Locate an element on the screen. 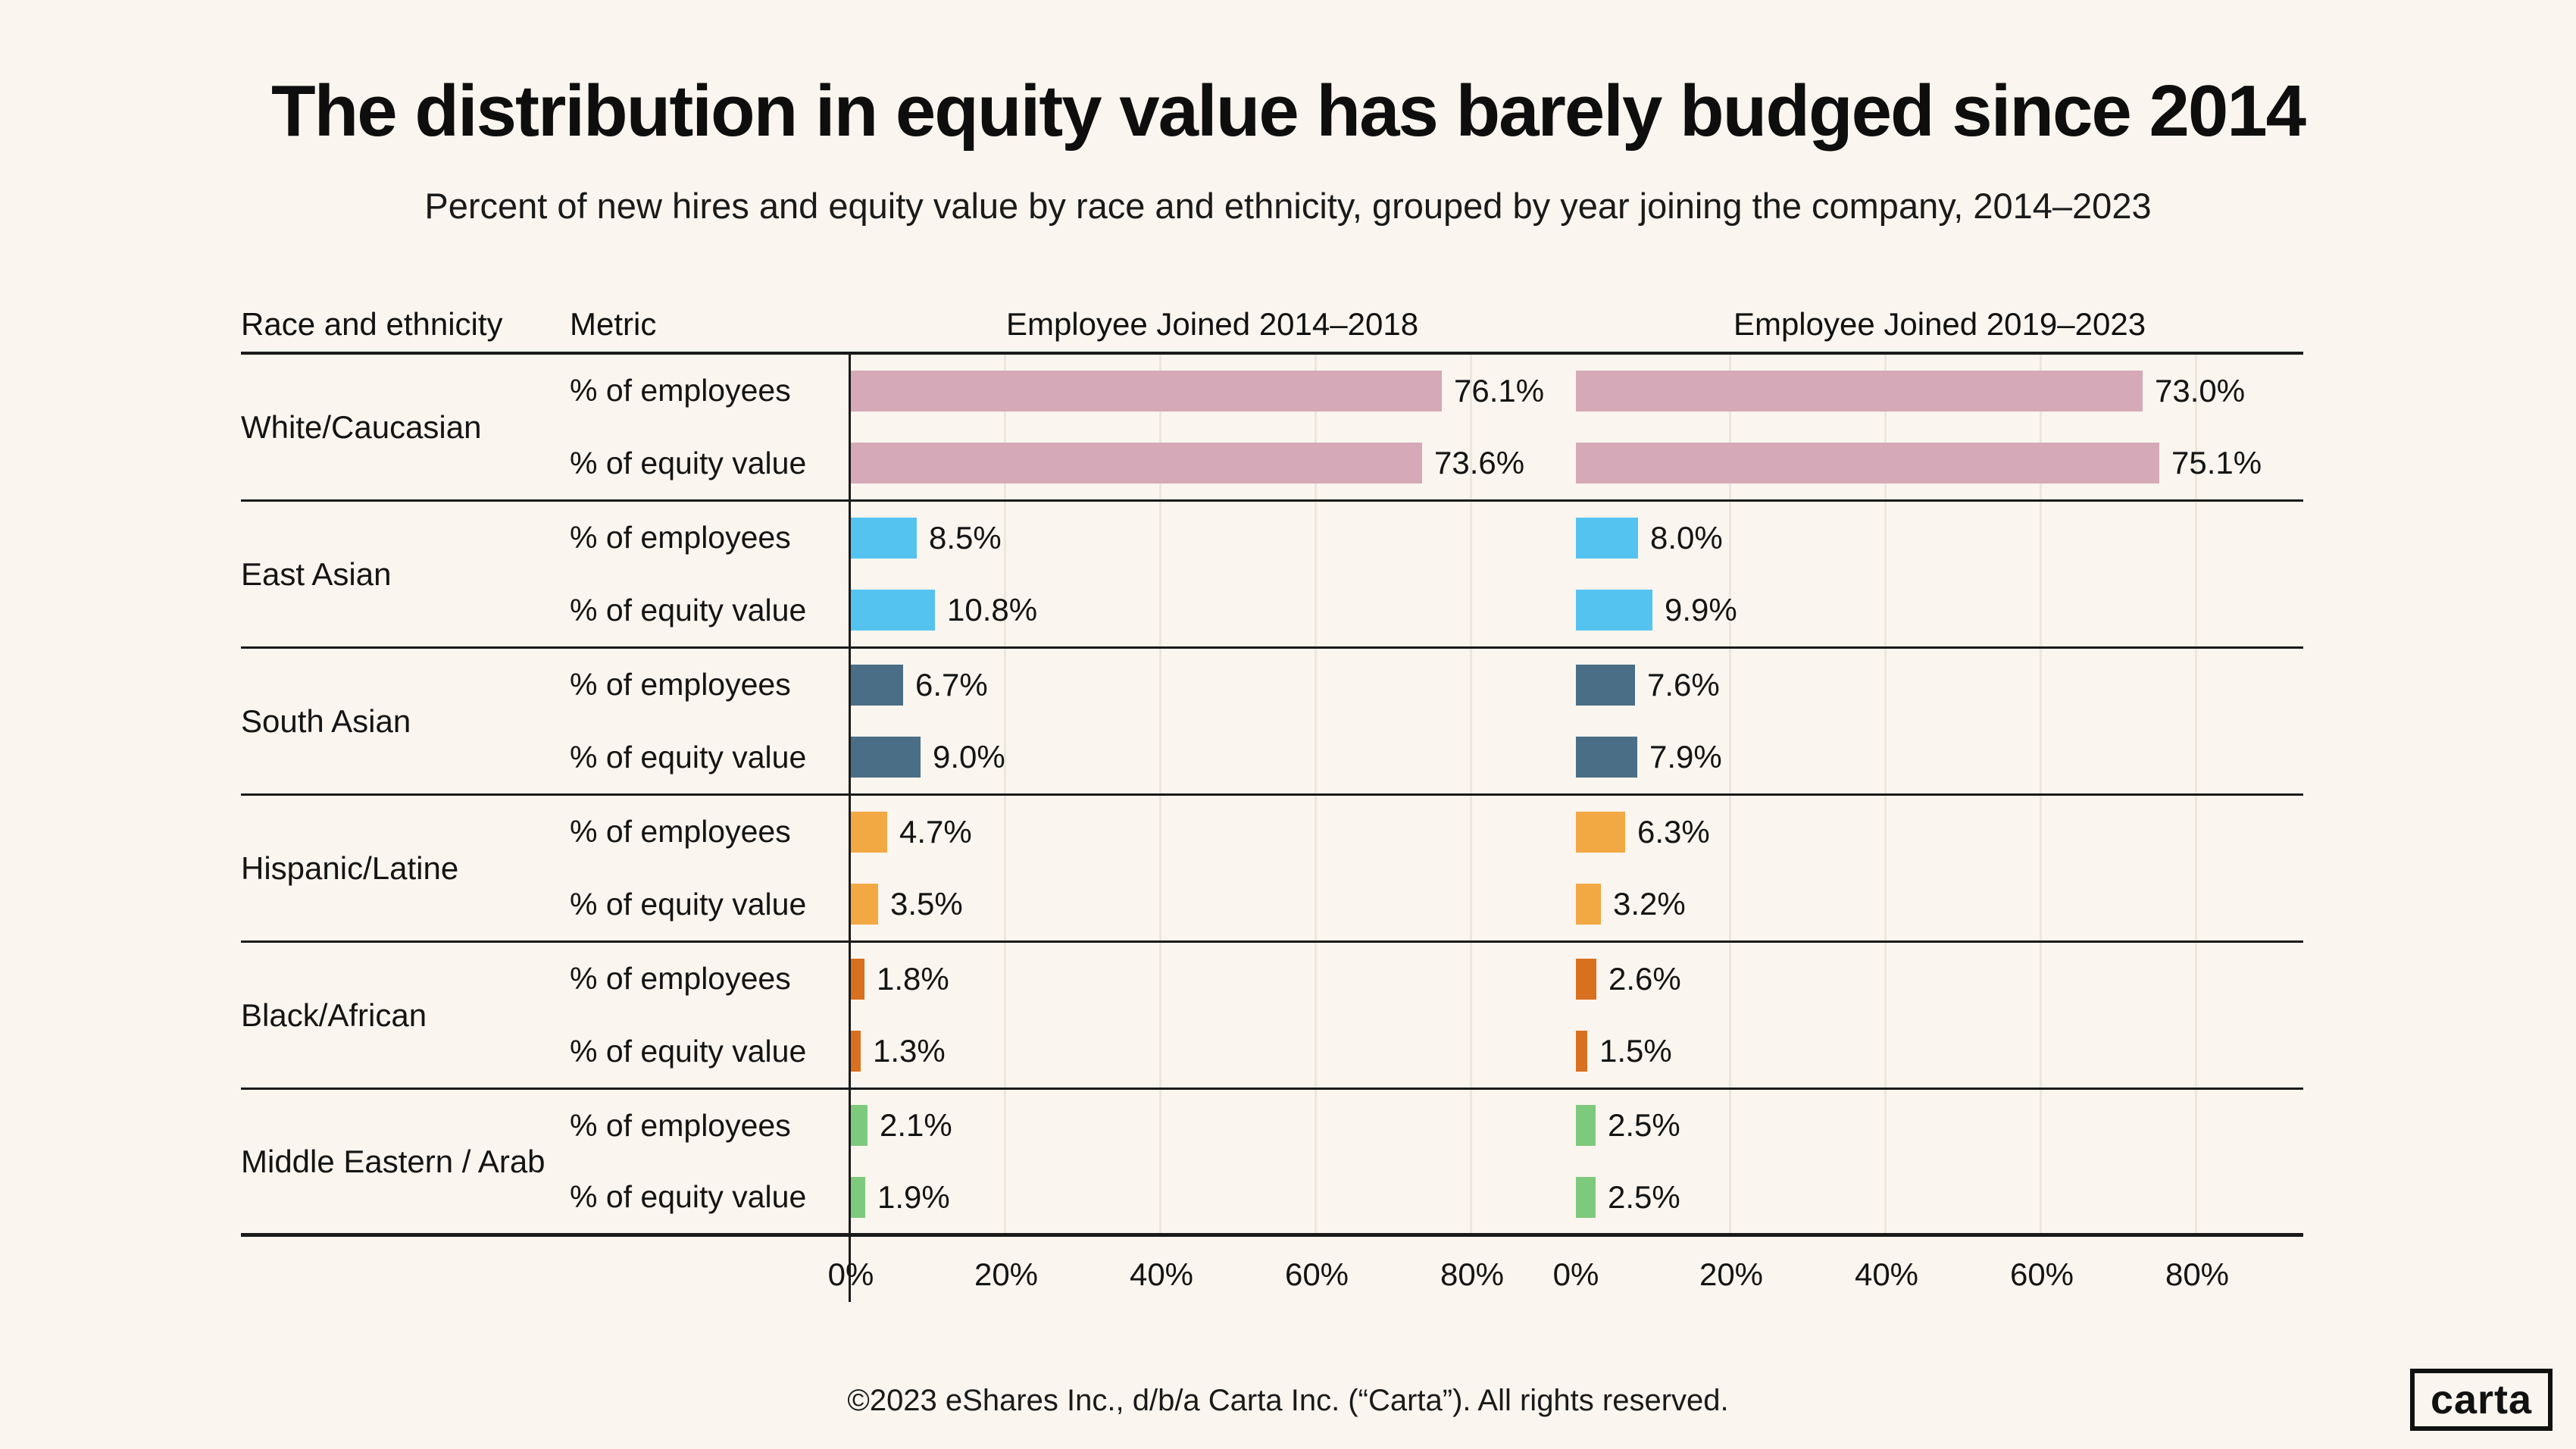  bar-panel-2: 6.3% 3.2% is located at coordinates (1939, 868).